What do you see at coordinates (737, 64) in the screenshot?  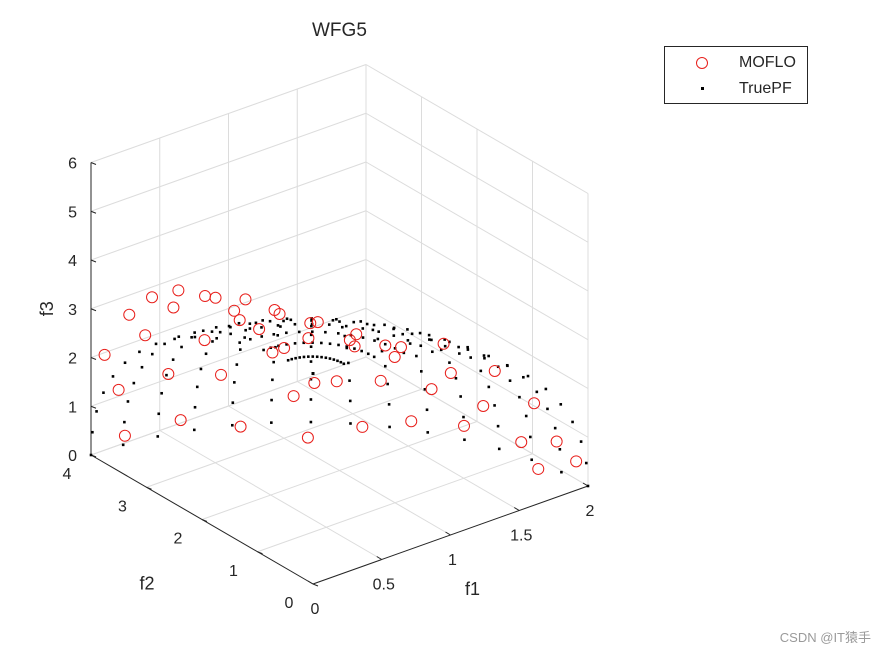 I see `legend-item-moflo: MOFLO` at bounding box center [737, 64].